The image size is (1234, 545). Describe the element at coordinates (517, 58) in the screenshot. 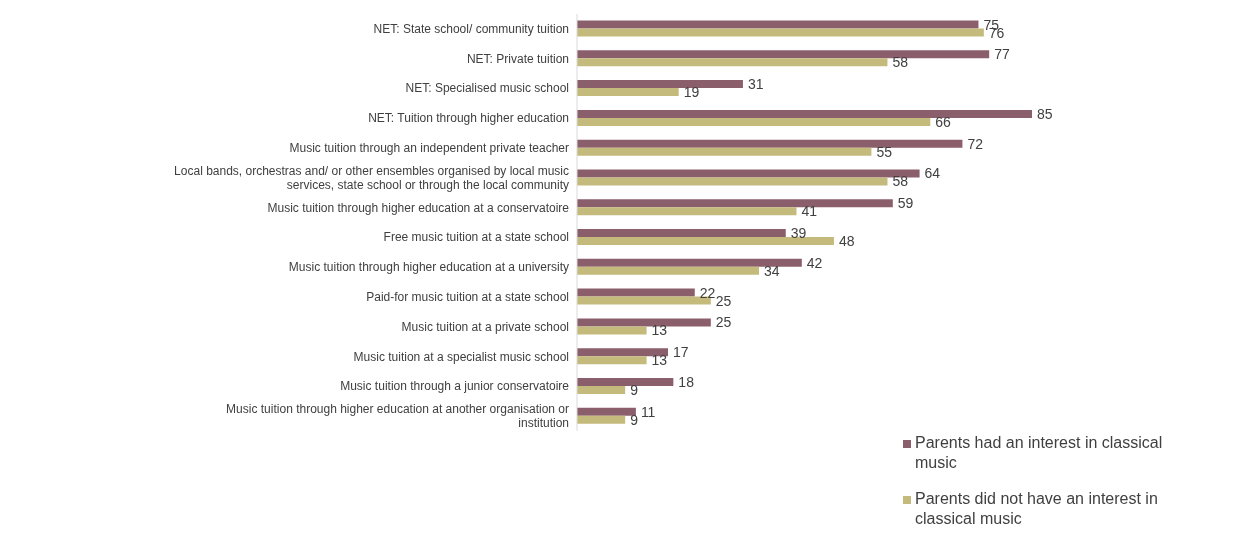

I see `y-tick-label: NET: Private tuition` at that location.